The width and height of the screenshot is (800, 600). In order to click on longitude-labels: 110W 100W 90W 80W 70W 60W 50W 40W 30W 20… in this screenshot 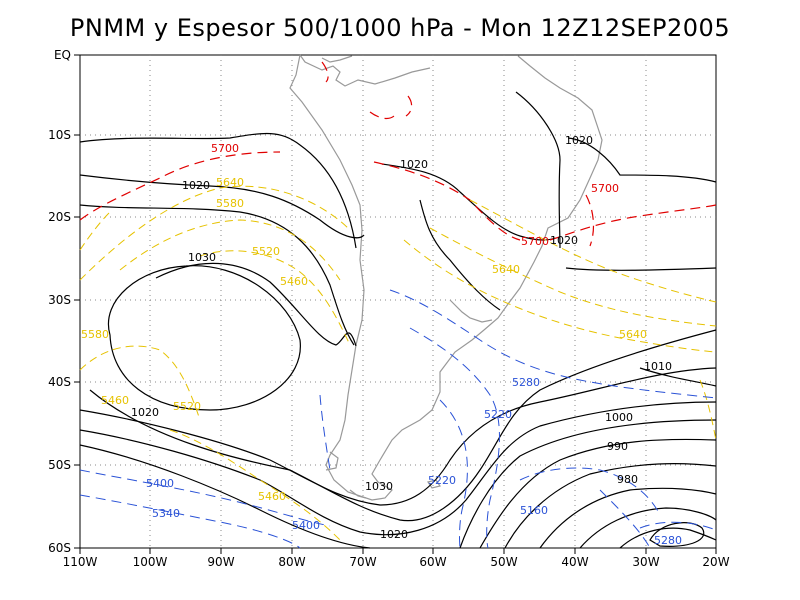, I will do `click(396, 562)`.